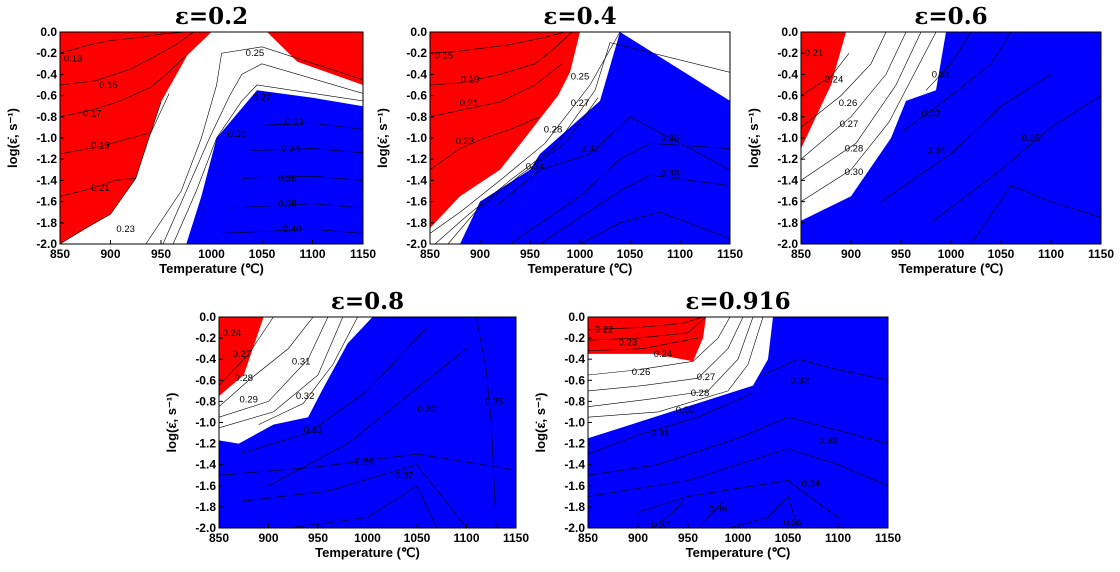 This screenshot has height=572, width=1120. What do you see at coordinates (789, 32) in the screenshot?
I see `y-tick-label: 0.0` at bounding box center [789, 32].